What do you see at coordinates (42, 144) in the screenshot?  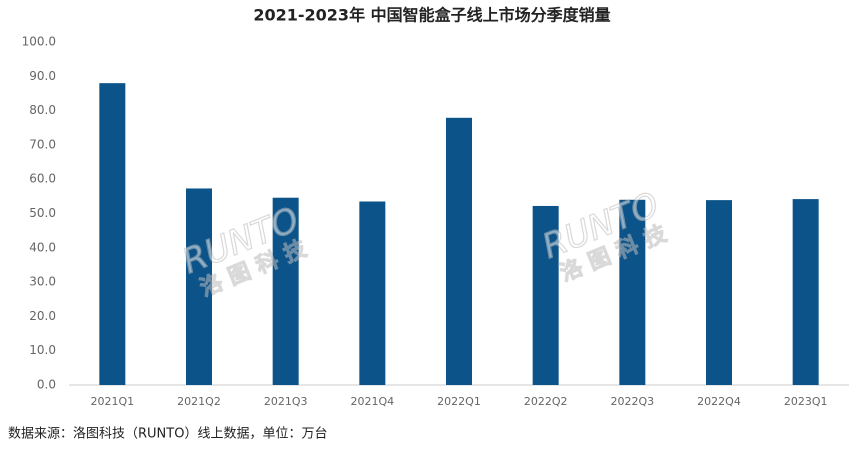 I see `y-tick-label: 70.0` at bounding box center [42, 144].